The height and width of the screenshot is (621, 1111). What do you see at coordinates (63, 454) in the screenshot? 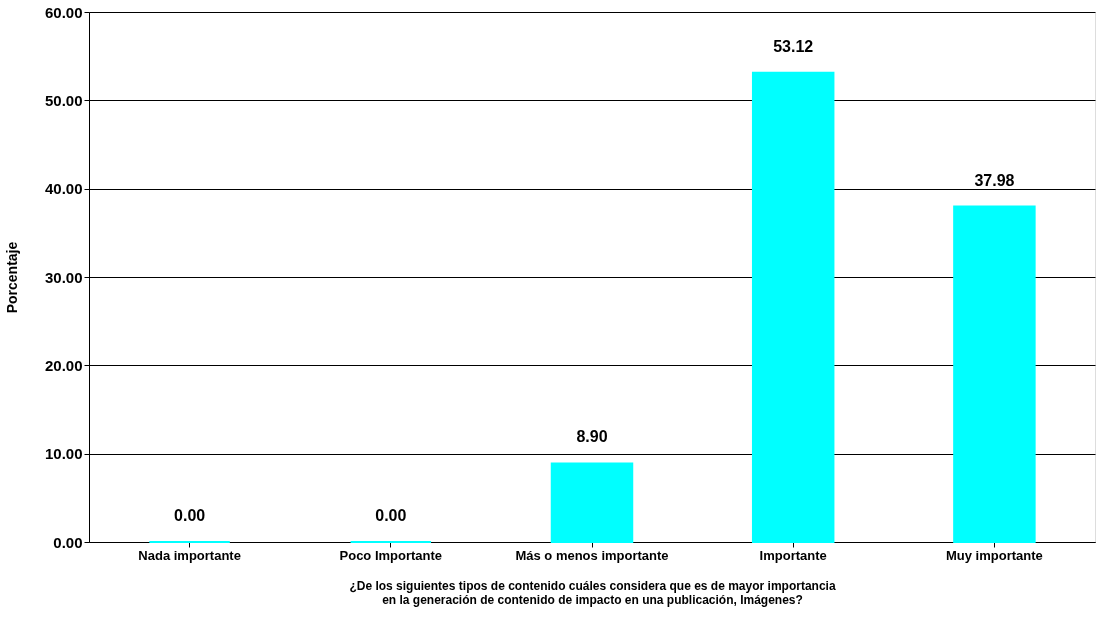
I see `y-tick-label: 10.00` at bounding box center [63, 454].